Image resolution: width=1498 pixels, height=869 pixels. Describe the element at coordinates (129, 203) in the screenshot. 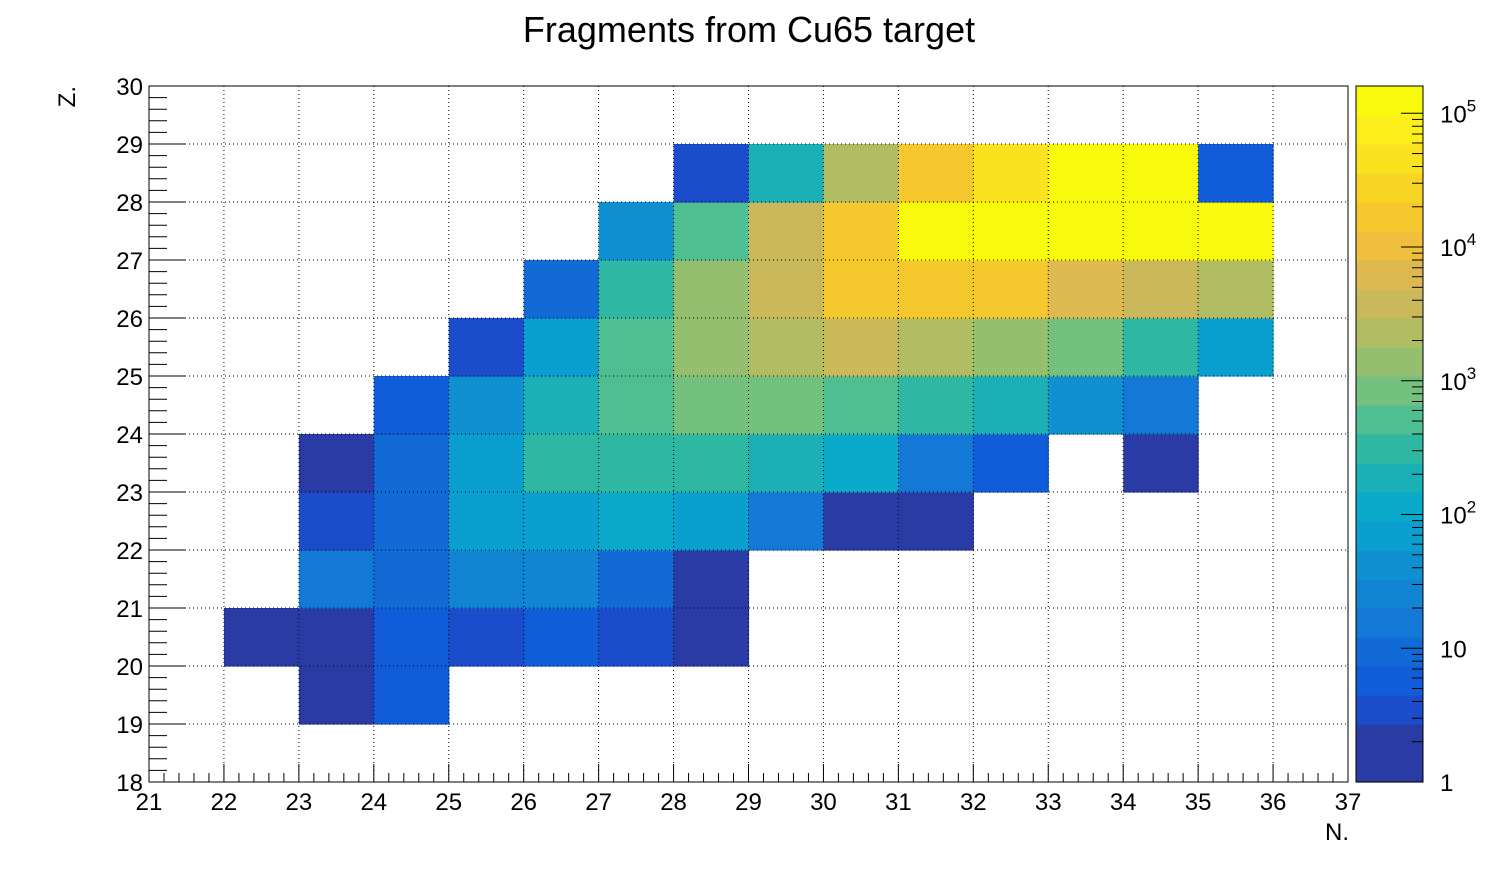

I see `y-tick-label: 28` at that location.